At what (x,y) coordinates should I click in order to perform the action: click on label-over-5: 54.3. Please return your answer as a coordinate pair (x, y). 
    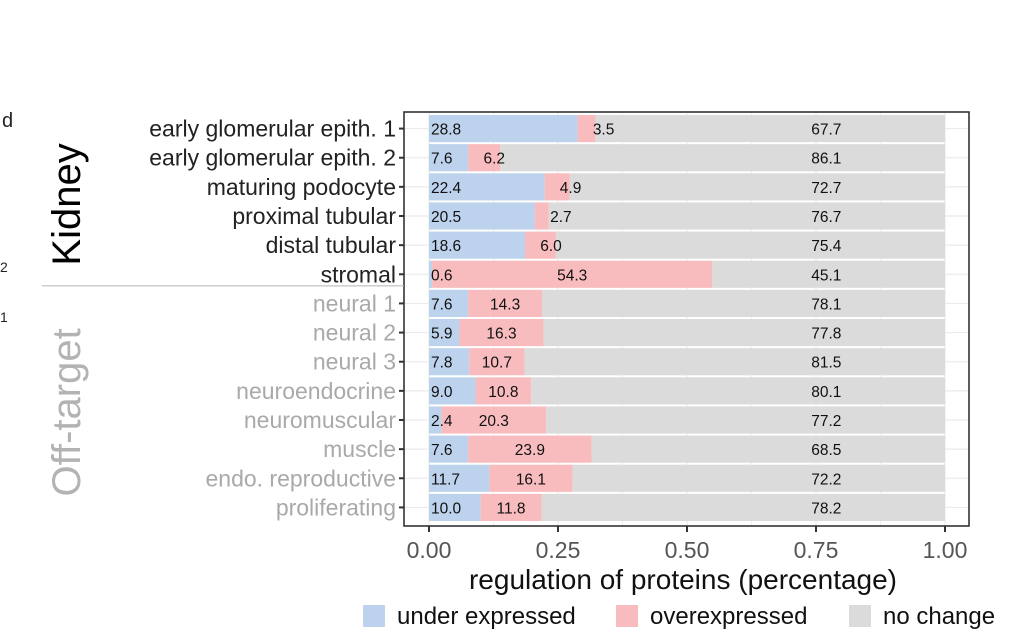
    Looking at the image, I should click on (572, 275).